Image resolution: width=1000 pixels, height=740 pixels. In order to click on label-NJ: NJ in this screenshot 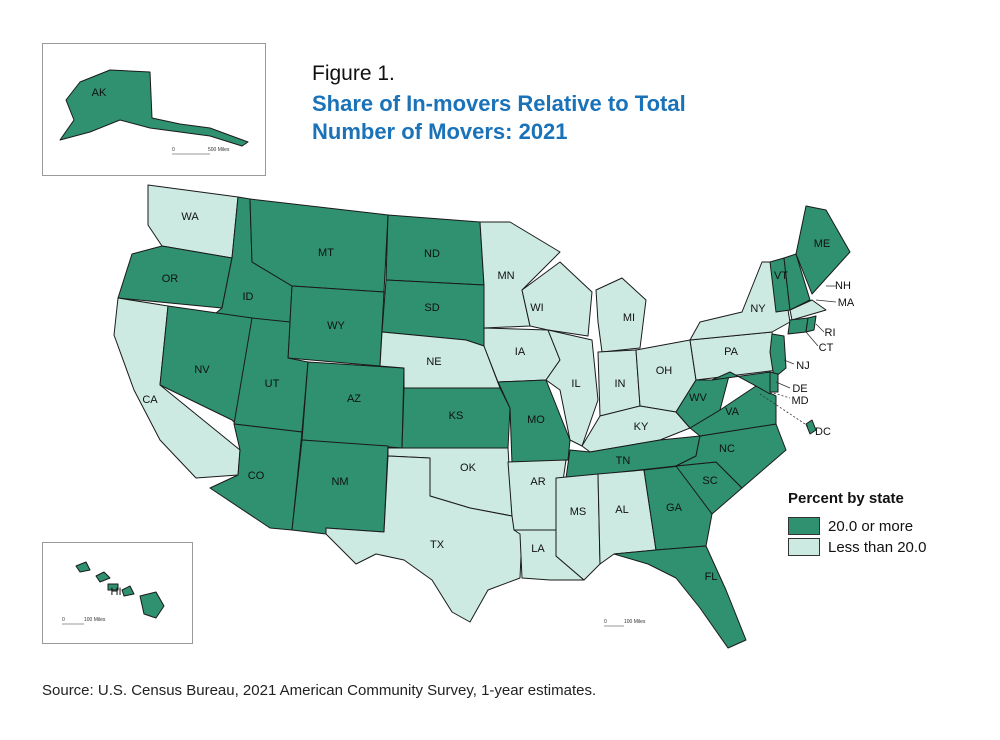, I will do `click(802, 366)`.